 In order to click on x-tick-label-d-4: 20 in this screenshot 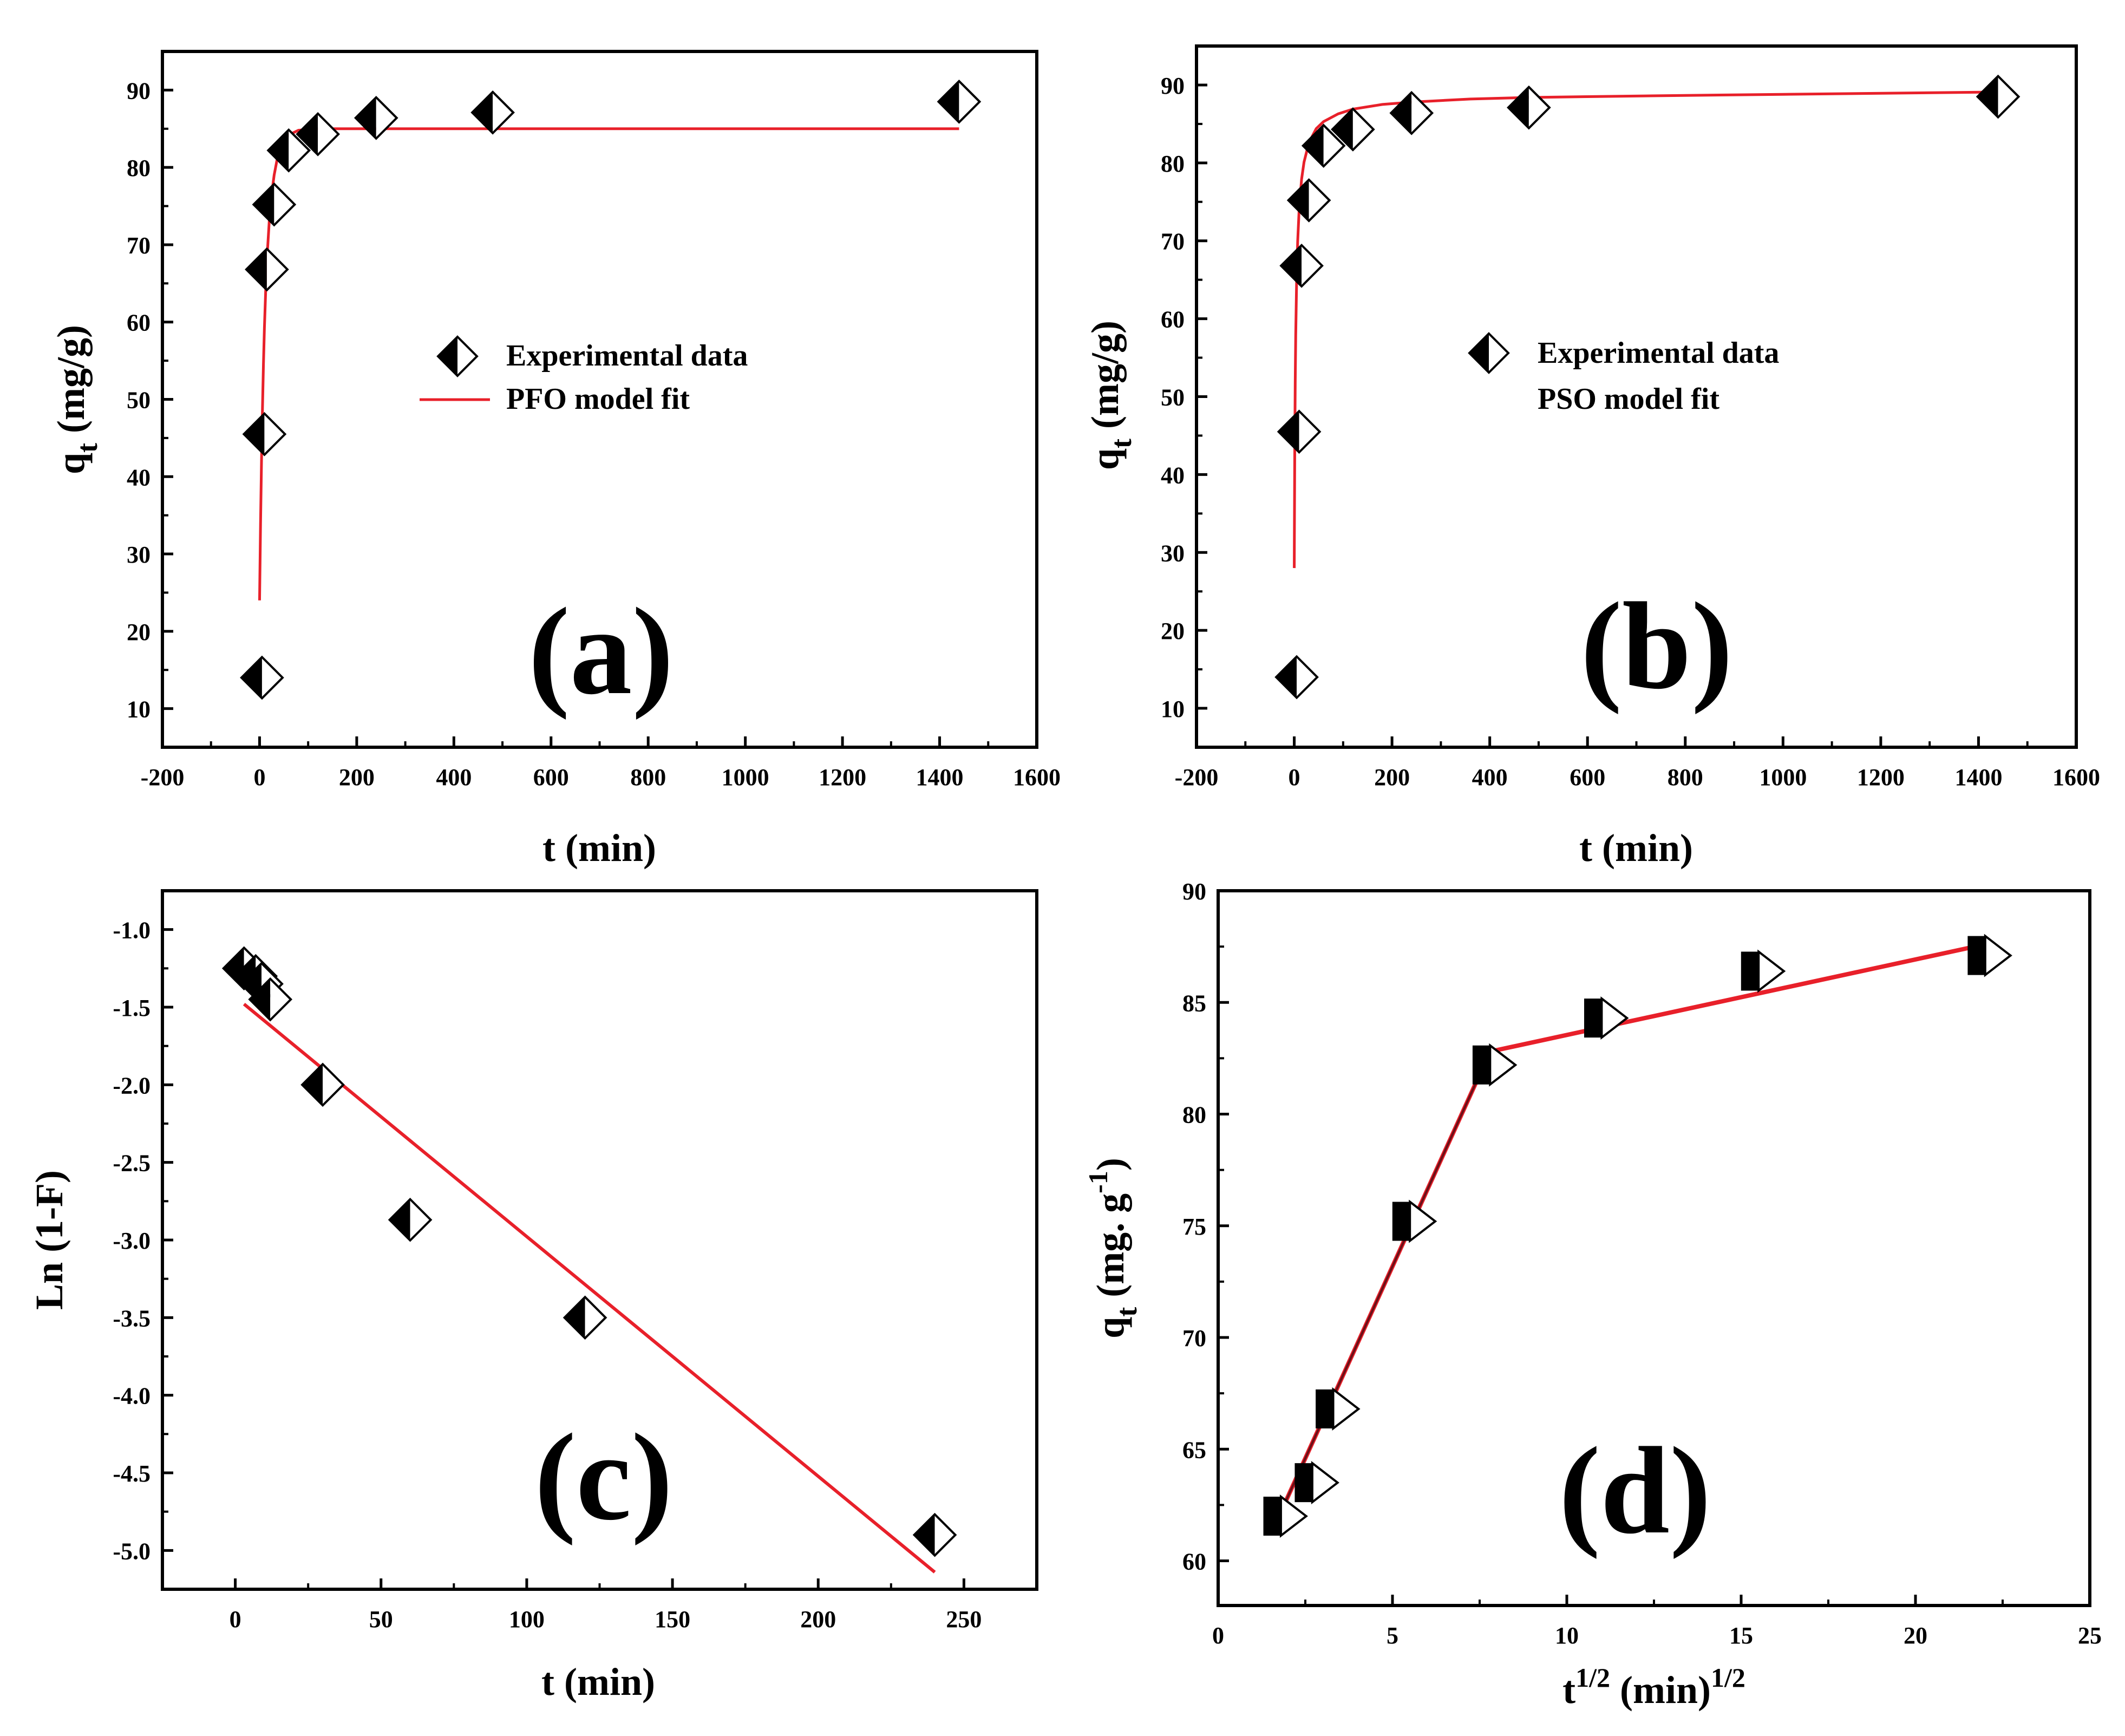, I will do `click(1916, 1635)`.